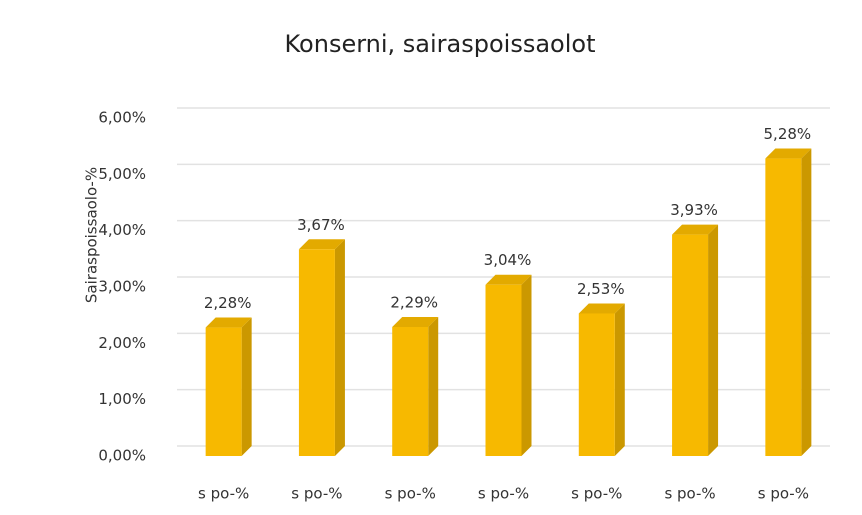  I want to click on data-label: 2,29%, so click(414, 302).